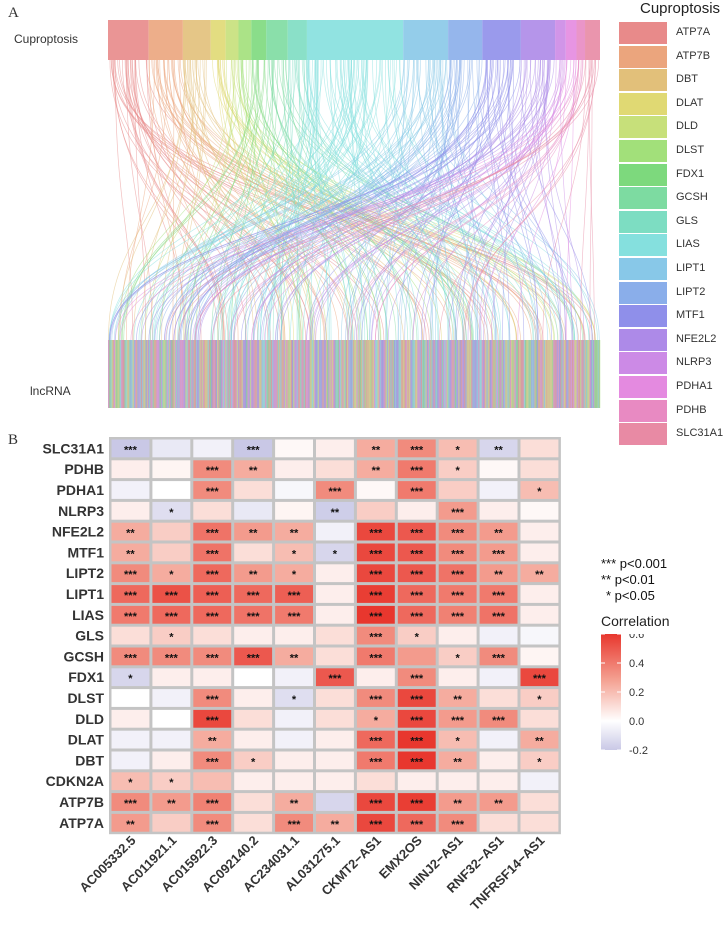 This screenshot has width=726, height=952. Describe the element at coordinates (643, 410) in the screenshot. I see `legend-swatch-pdhb` at that location.